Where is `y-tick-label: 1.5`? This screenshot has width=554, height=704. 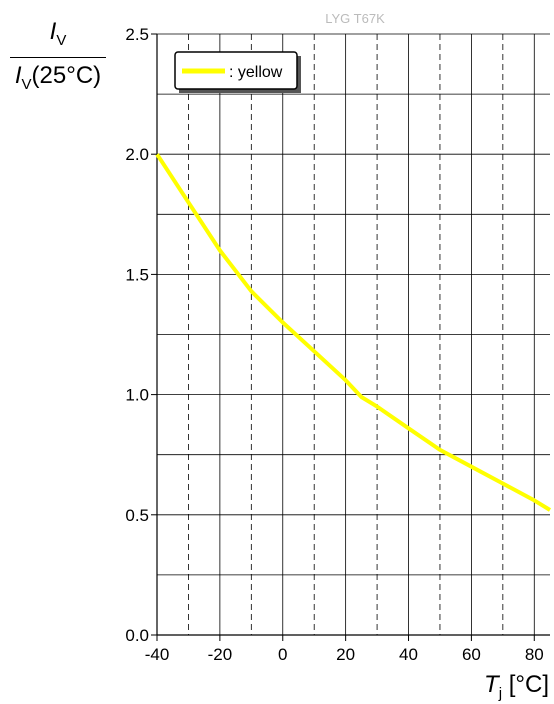 y-tick-label: 1.5 is located at coordinates (137, 274).